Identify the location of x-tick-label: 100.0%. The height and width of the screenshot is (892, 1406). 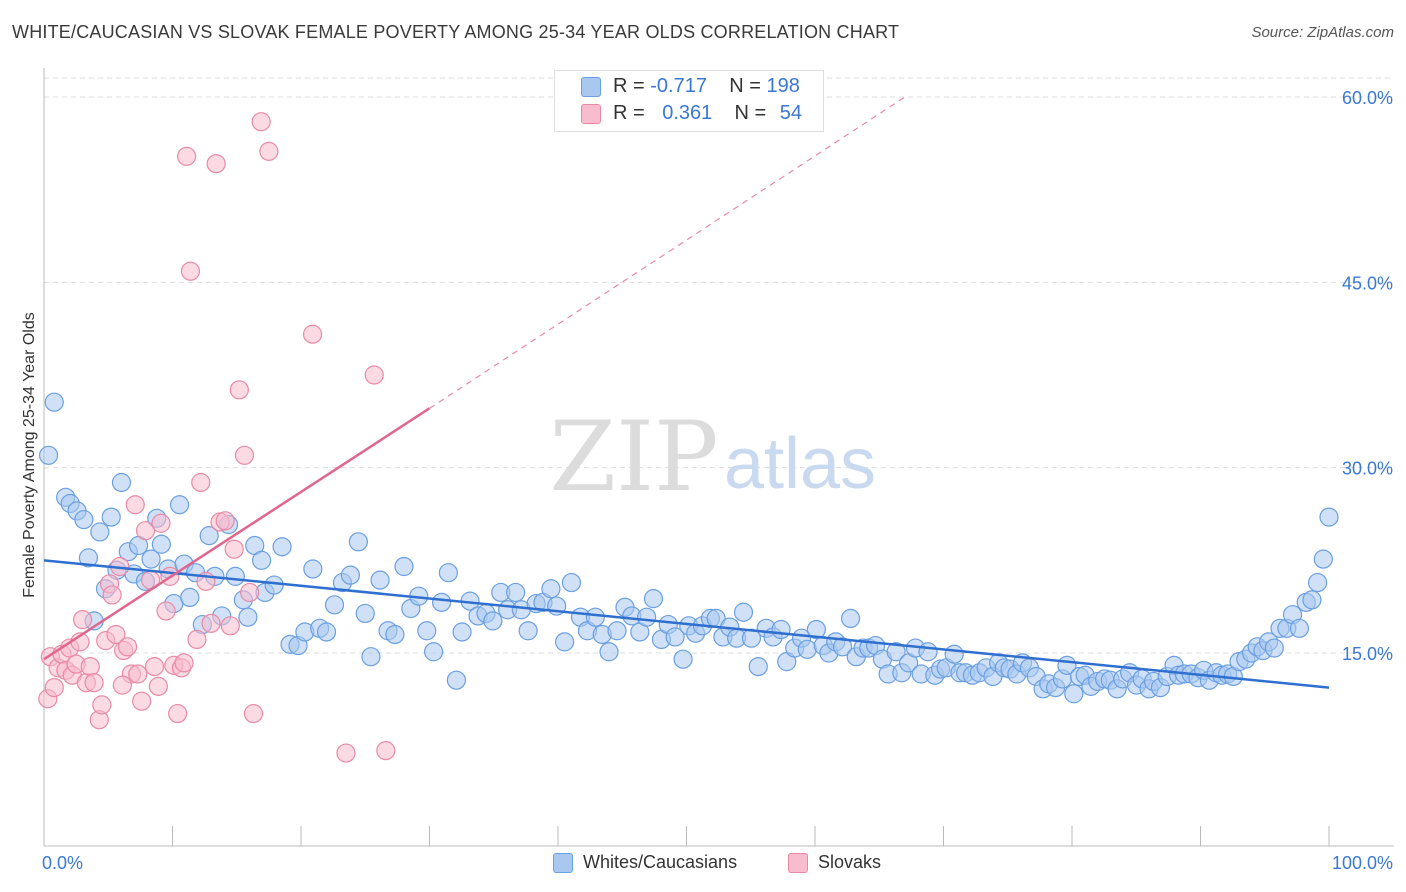
(1362, 863).